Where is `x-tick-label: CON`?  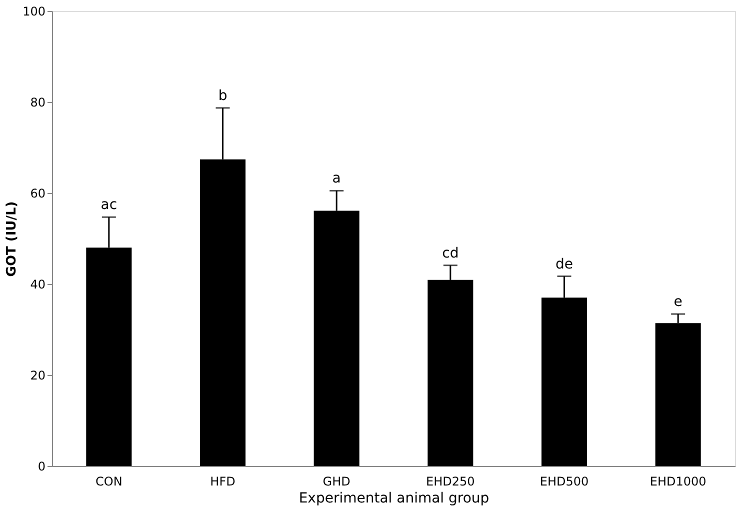 x-tick-label: CON is located at coordinates (109, 481).